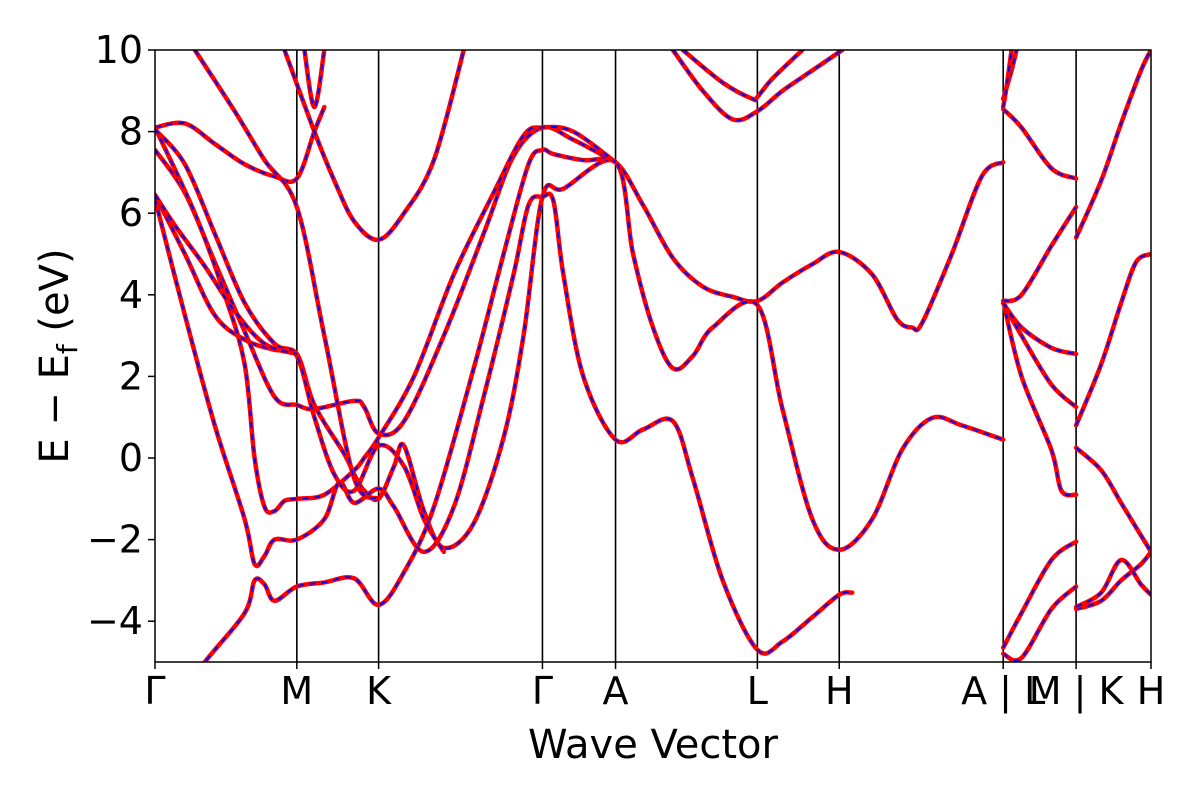 Image resolution: width=1200 pixels, height=800 pixels. What do you see at coordinates (757, 691) in the screenshot?
I see `x-tick-label-5: L` at bounding box center [757, 691].